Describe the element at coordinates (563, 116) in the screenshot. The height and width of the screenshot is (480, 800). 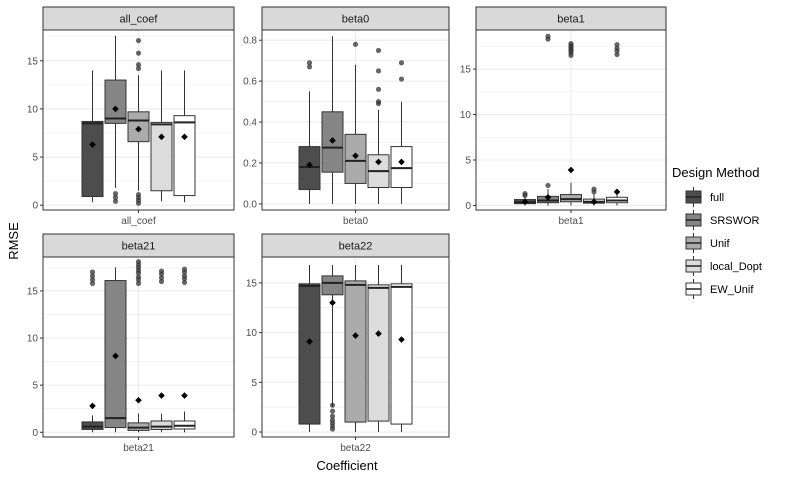
I see `panel-beta1: 0 5 10 15 beta1 beta1` at that location.